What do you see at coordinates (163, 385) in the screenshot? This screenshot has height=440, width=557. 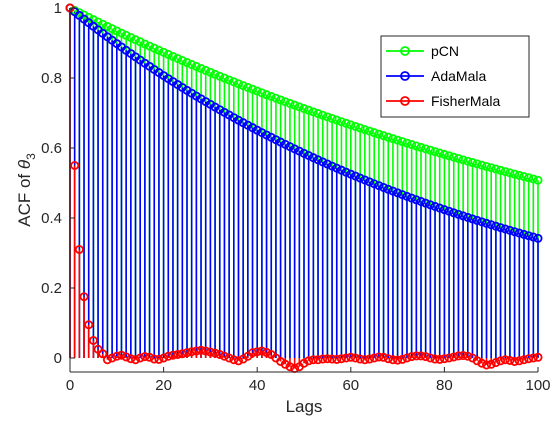 I see `x-tick-label: 20` at bounding box center [163, 385].